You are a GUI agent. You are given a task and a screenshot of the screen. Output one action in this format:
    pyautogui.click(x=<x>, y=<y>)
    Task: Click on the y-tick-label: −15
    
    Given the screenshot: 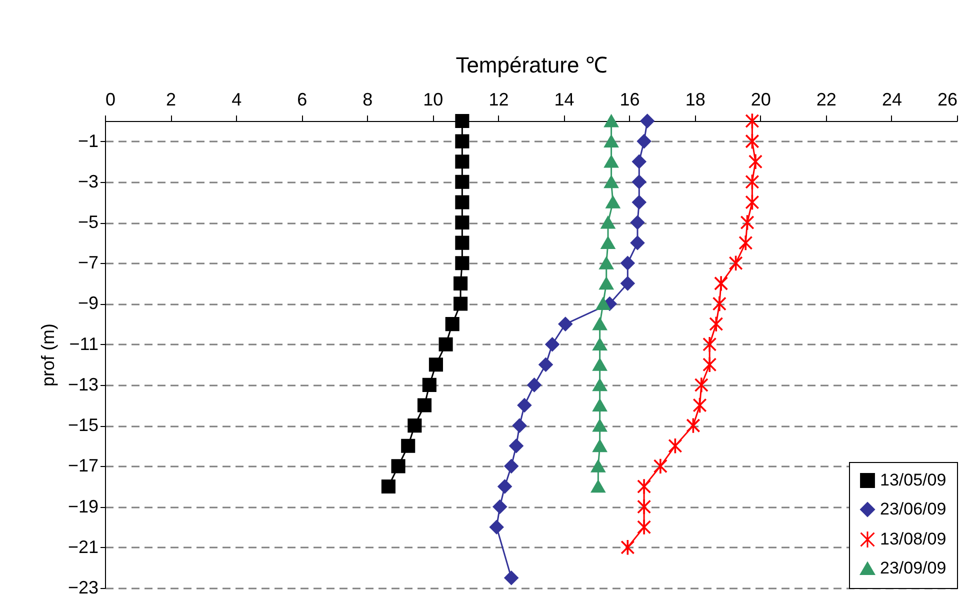 What is the action you would take?
    pyautogui.click(x=83, y=425)
    